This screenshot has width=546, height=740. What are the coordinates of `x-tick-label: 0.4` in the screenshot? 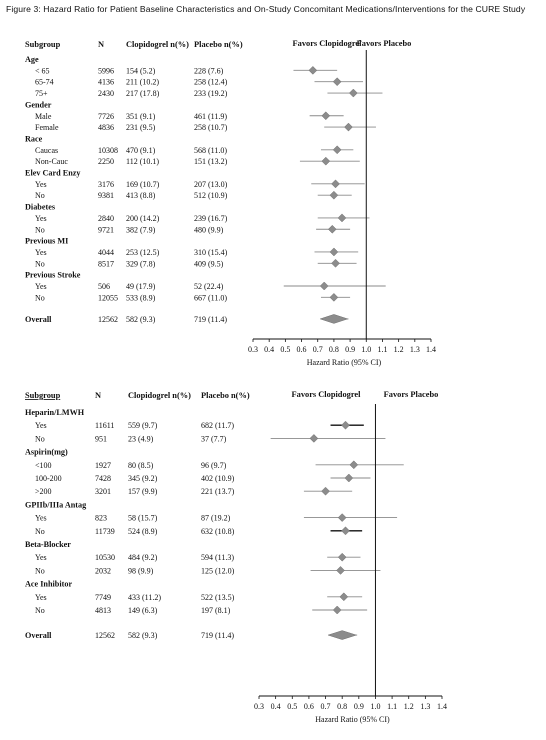 It's located at (276, 706).